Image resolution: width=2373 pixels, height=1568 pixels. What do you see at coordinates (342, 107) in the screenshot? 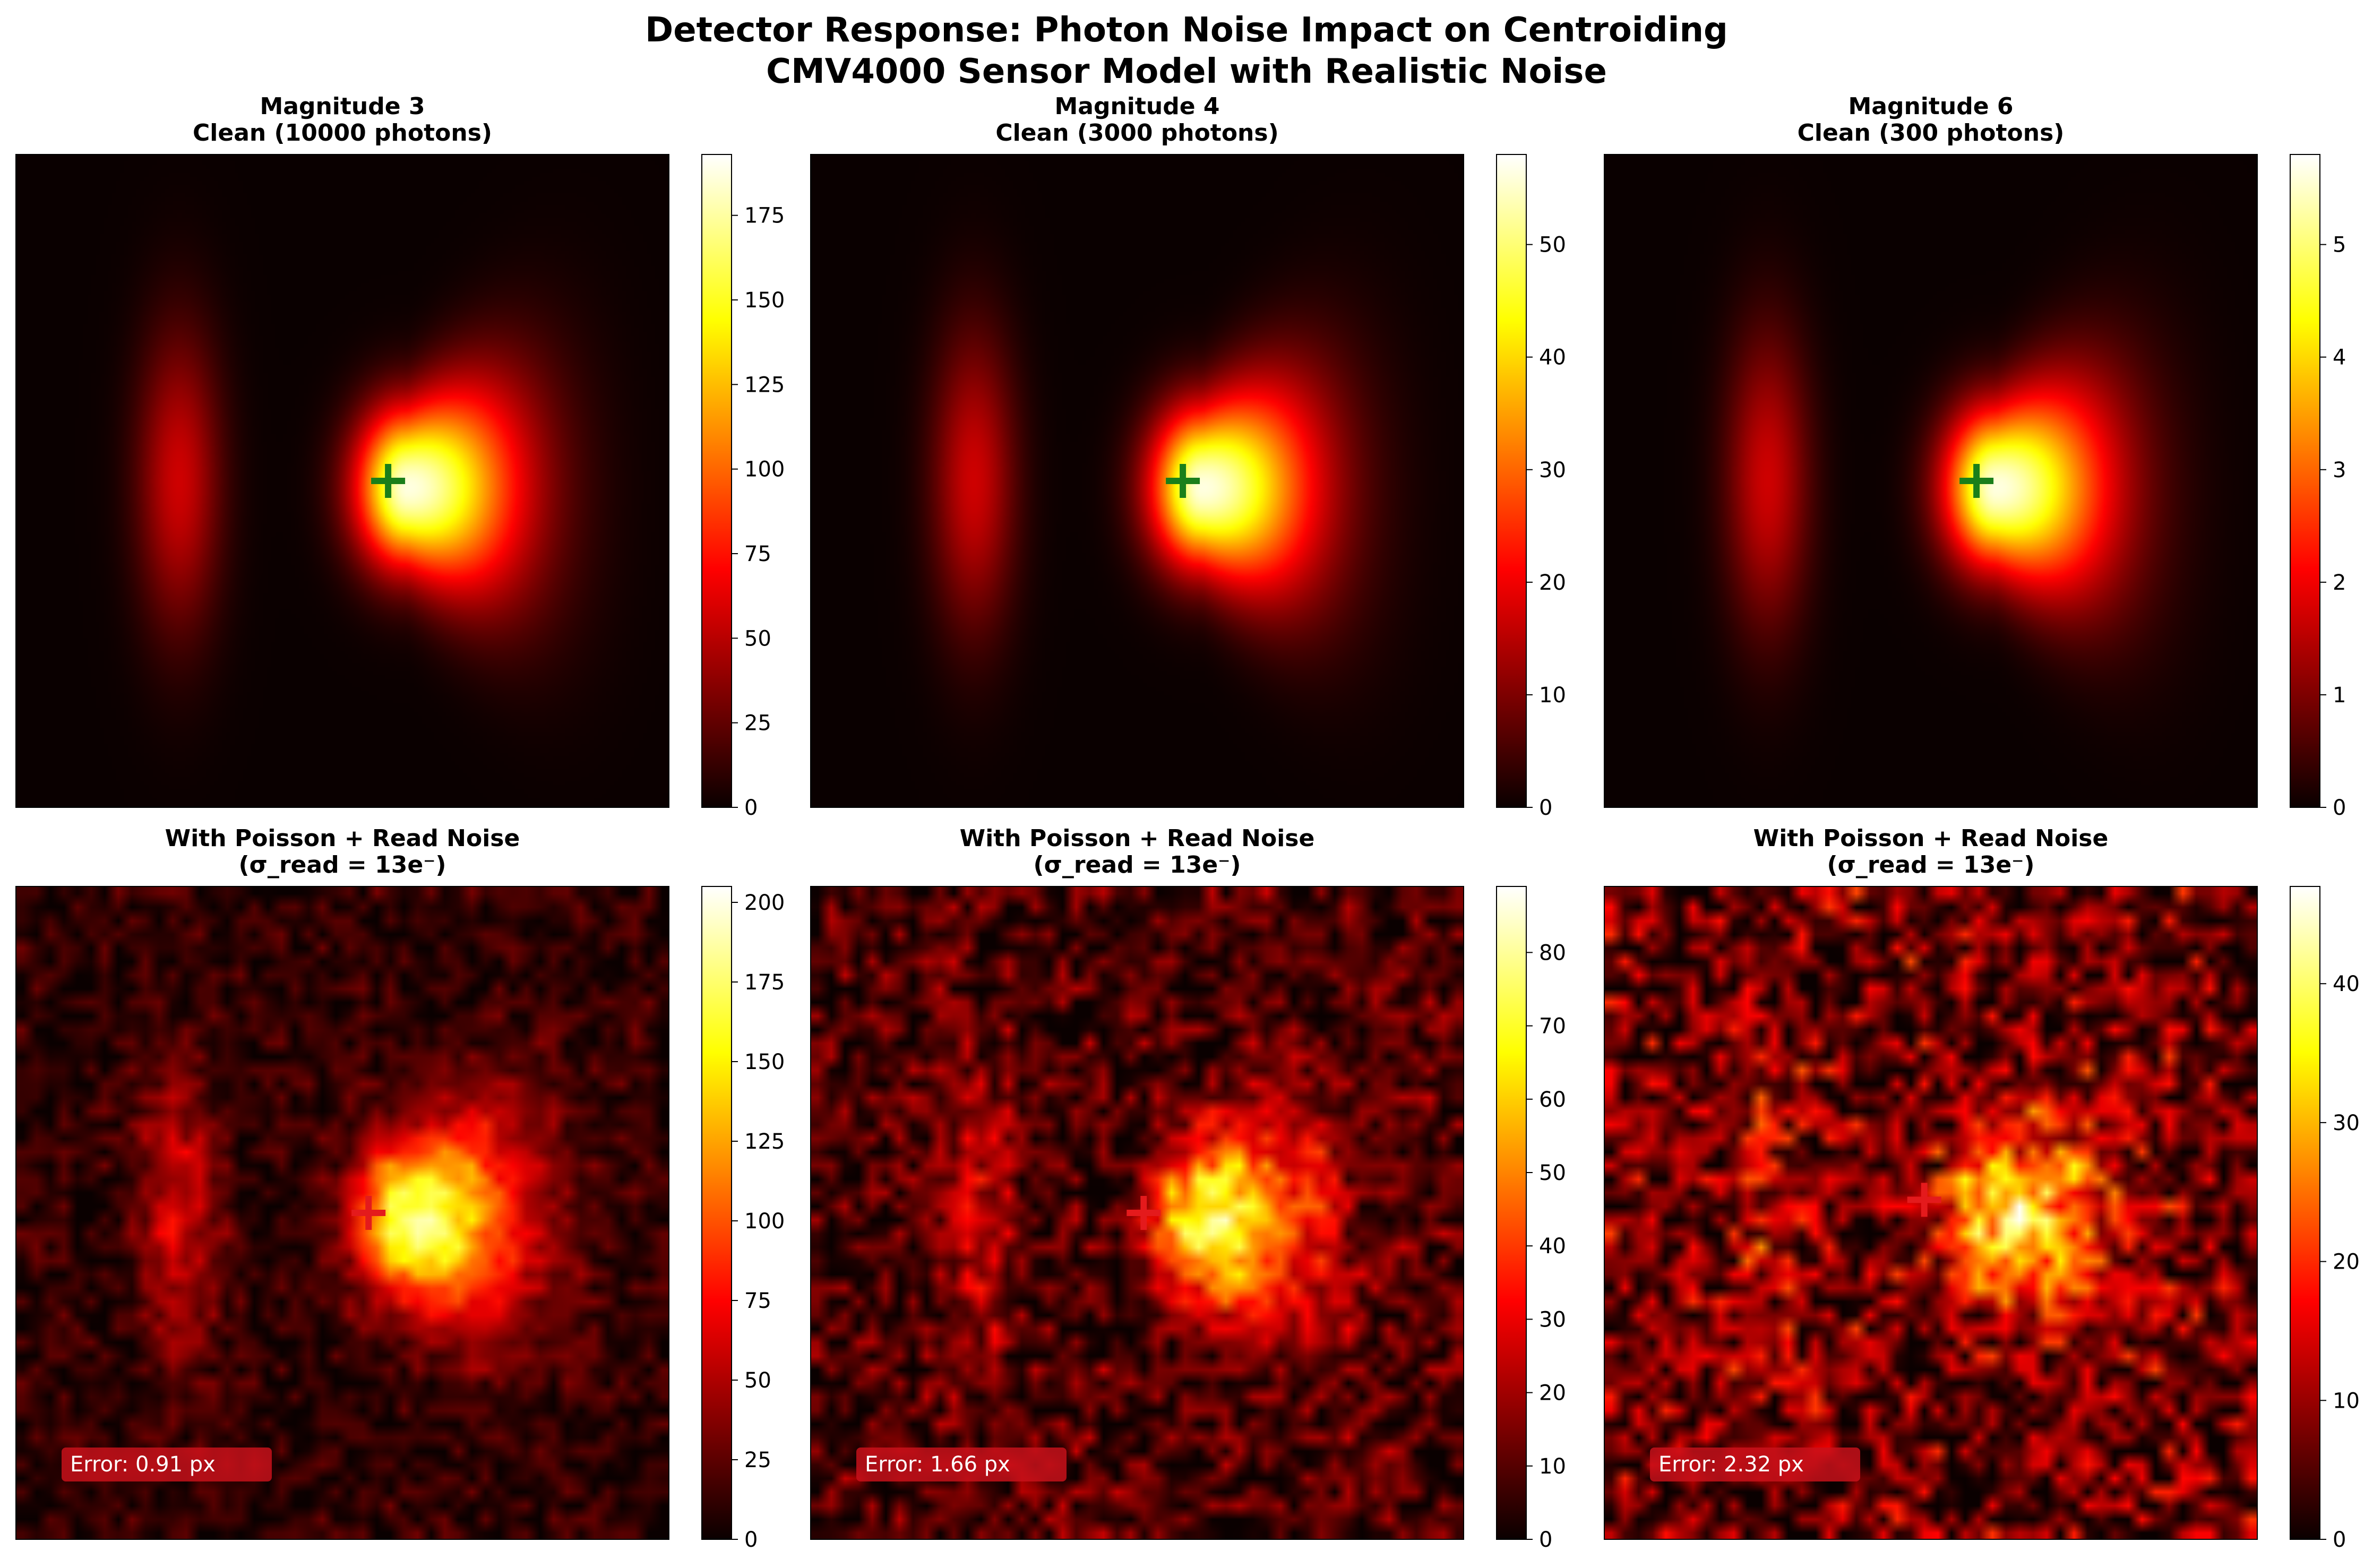
I see `panel-title: Magnitude 3` at bounding box center [342, 107].